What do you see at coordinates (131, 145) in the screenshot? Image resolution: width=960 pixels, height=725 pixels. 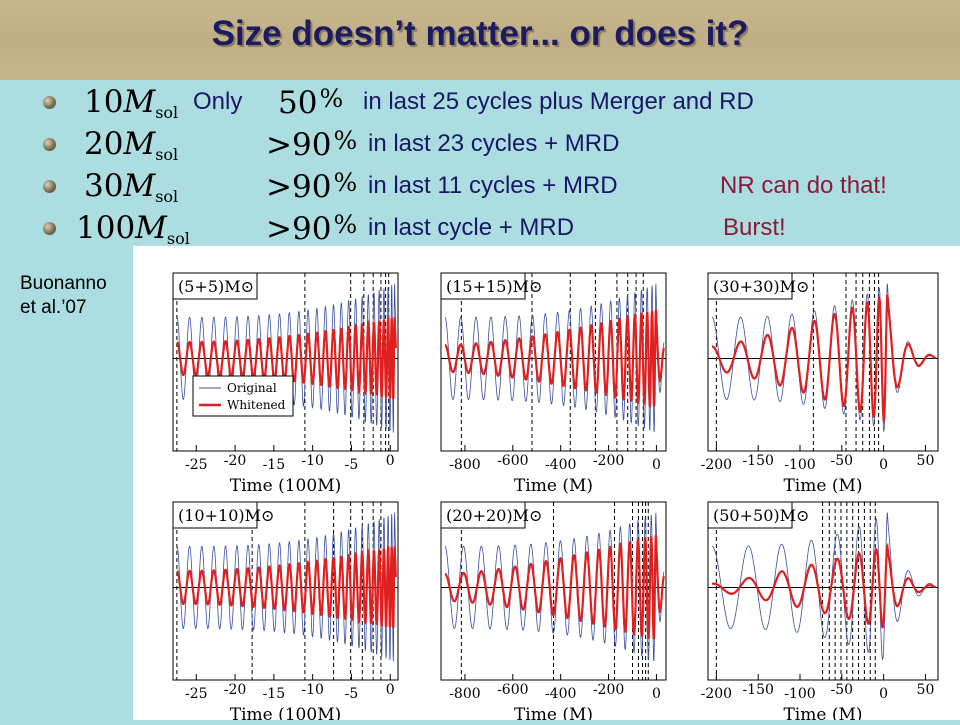 I see `mass-formula: 20Msol` at bounding box center [131, 145].